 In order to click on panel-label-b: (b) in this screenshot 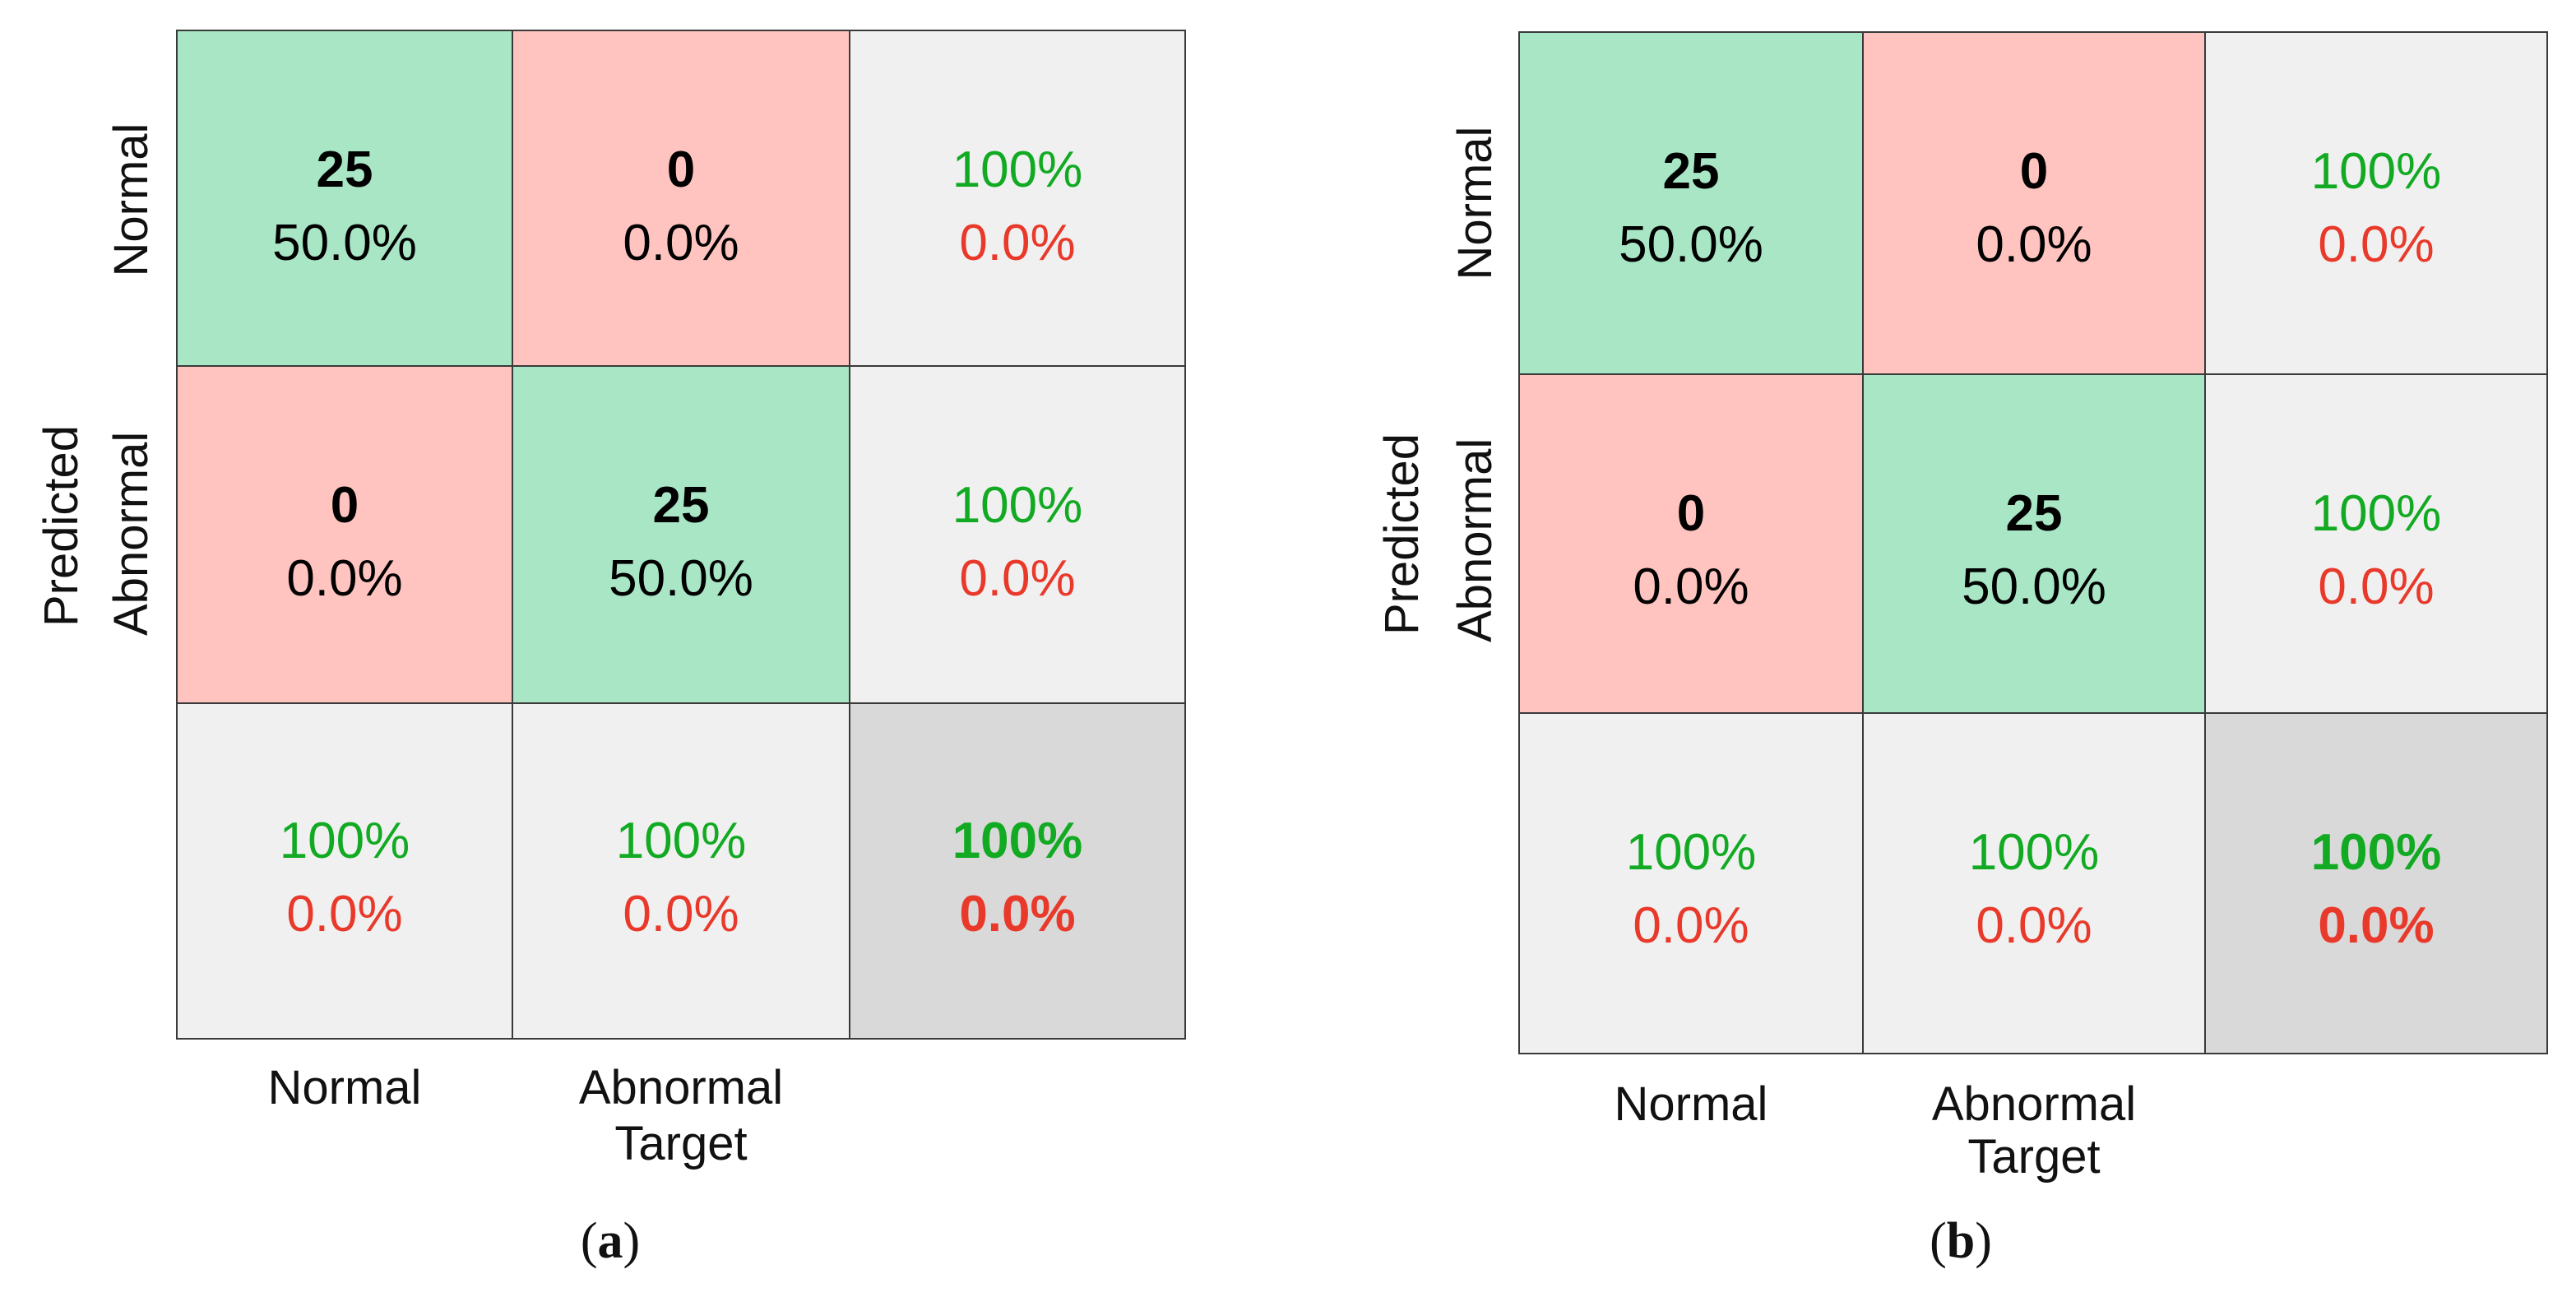, I will do `click(1961, 1241)`.